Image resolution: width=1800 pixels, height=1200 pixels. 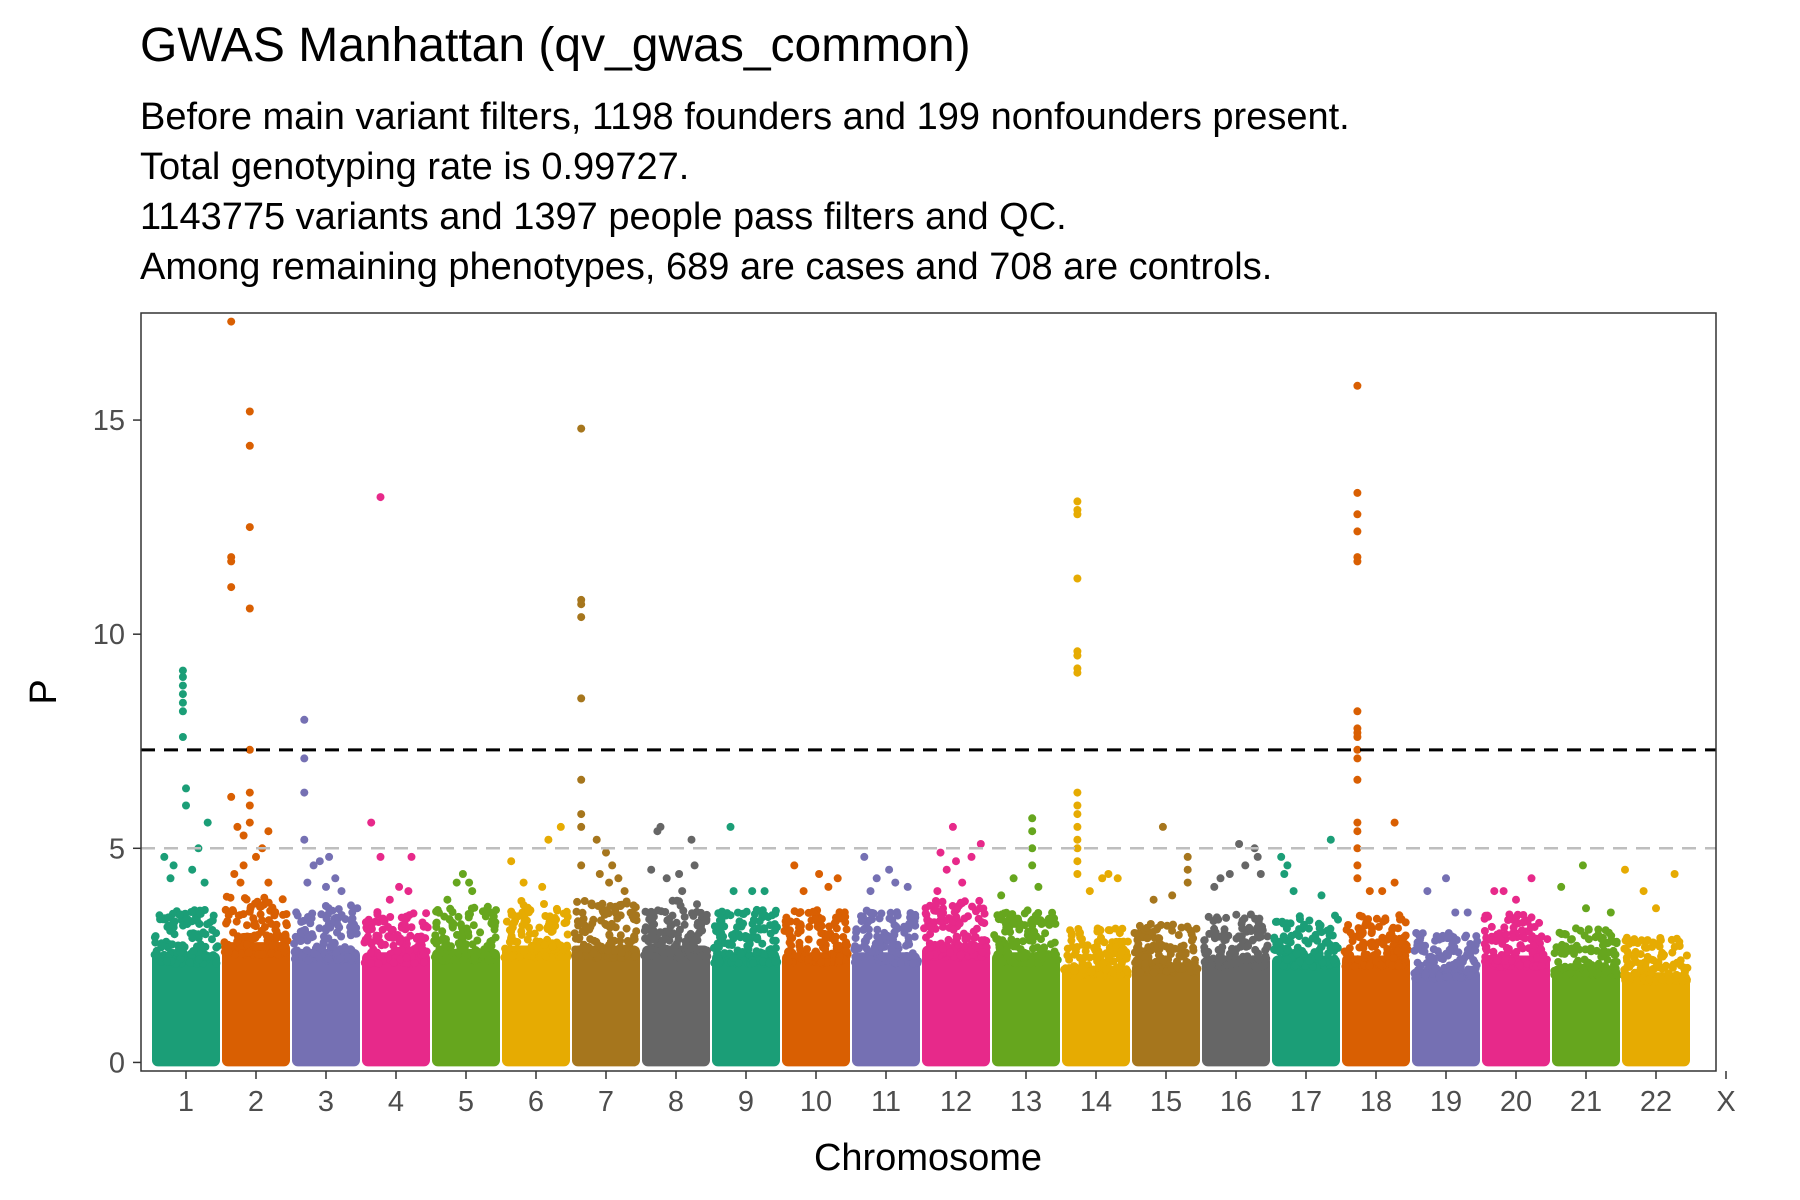 What do you see at coordinates (952, 826) in the screenshot?
I see `chr-12-hit-point` at bounding box center [952, 826].